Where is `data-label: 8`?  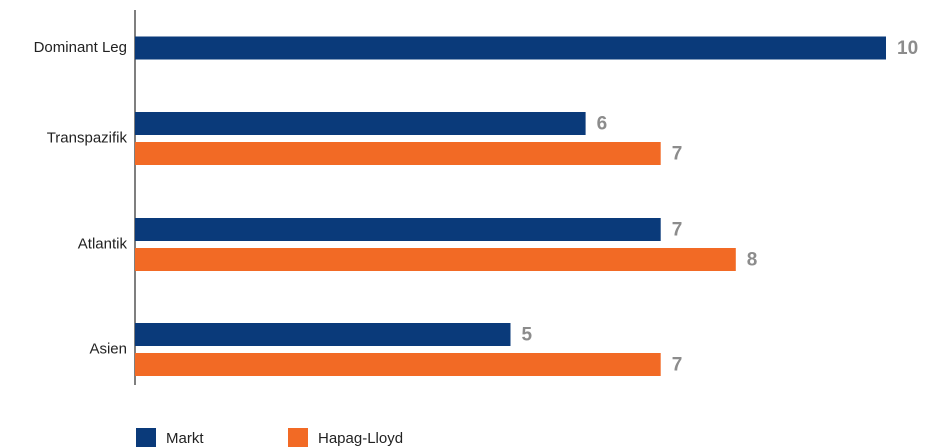 data-label: 8 is located at coordinates (752, 260).